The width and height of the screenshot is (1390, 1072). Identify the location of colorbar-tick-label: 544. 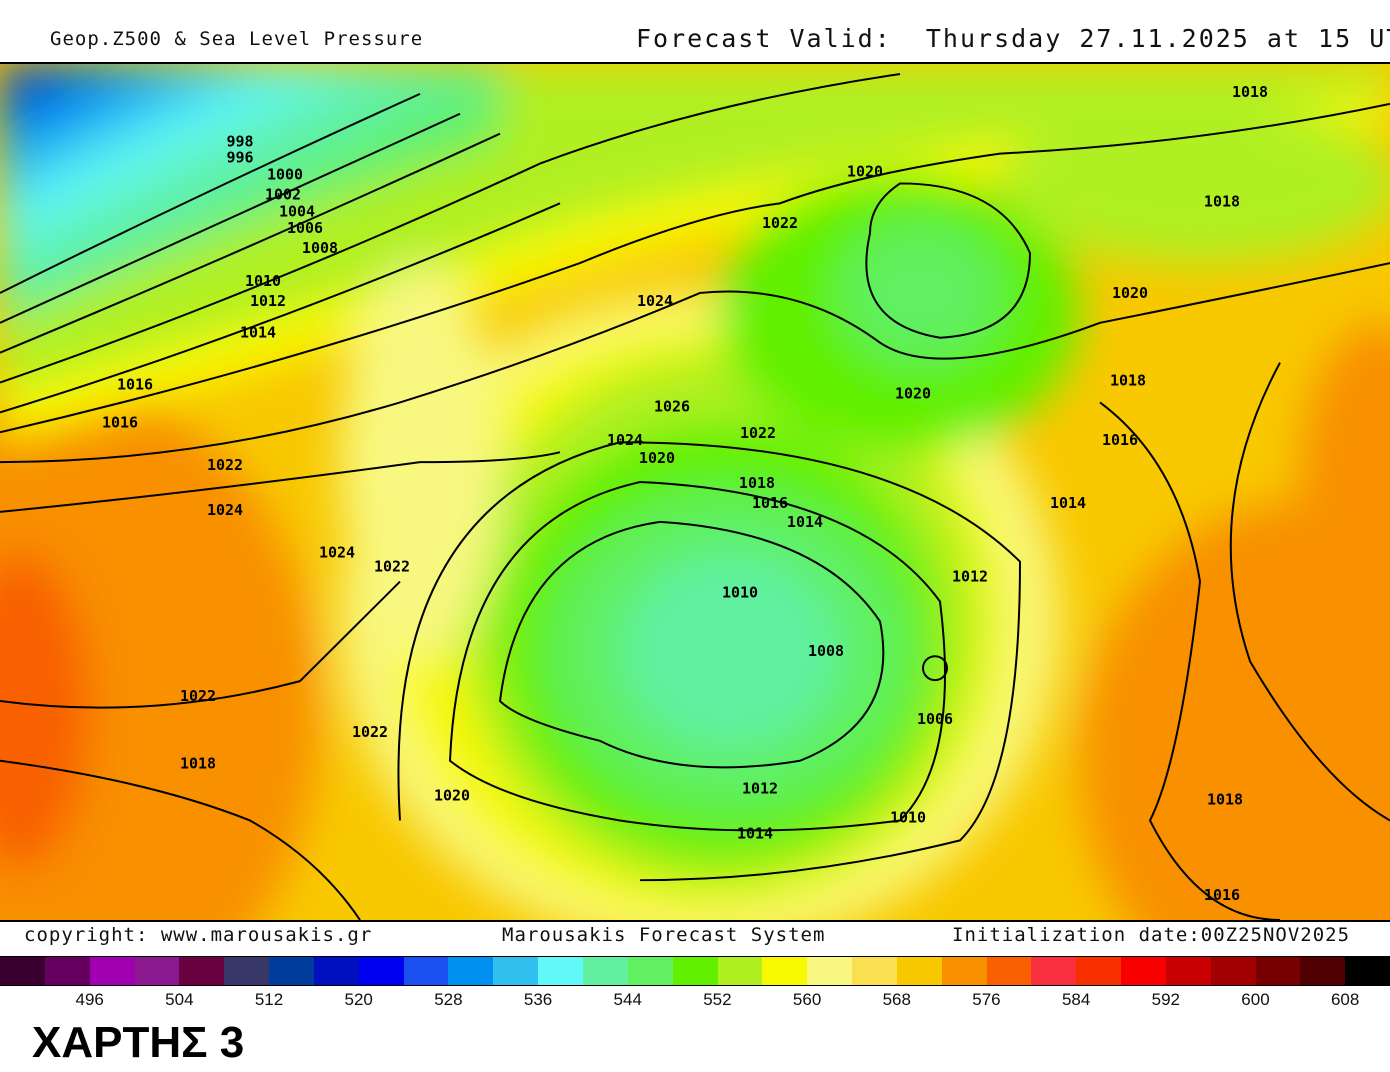
(627, 999).